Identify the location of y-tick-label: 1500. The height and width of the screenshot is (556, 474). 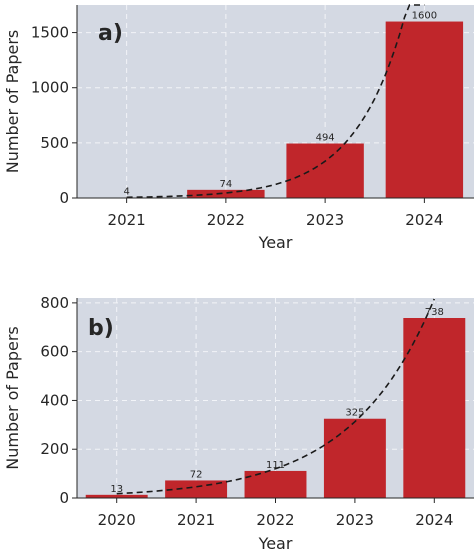
(50, 33).